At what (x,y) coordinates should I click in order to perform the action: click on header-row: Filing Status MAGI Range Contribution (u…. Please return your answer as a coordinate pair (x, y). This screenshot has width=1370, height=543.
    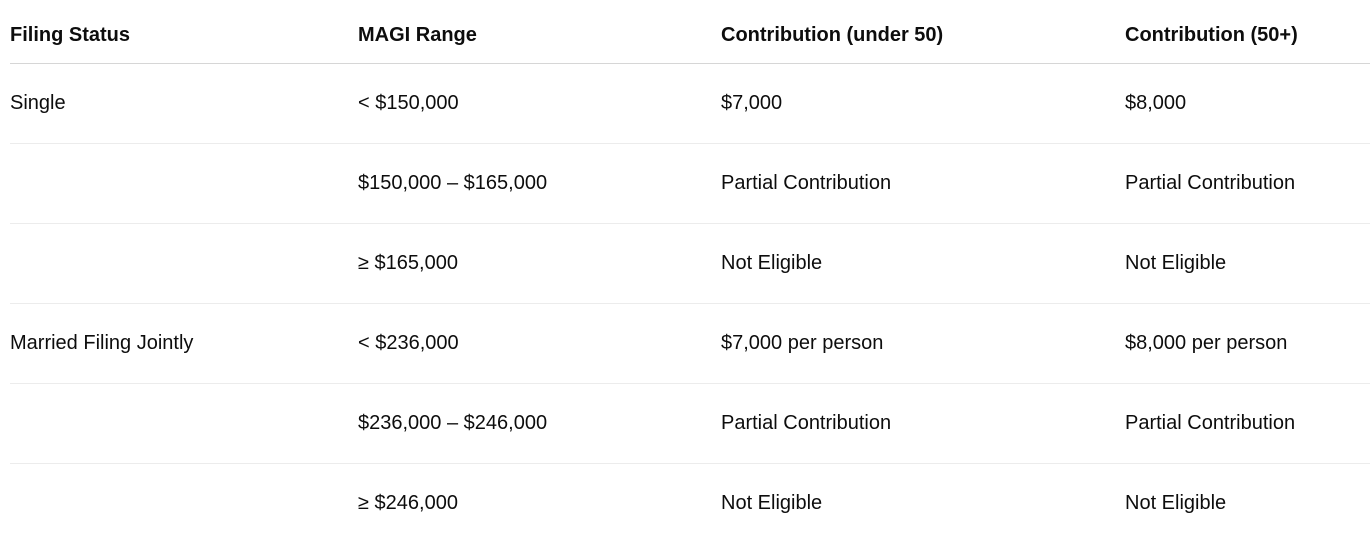
    Looking at the image, I should click on (690, 32).